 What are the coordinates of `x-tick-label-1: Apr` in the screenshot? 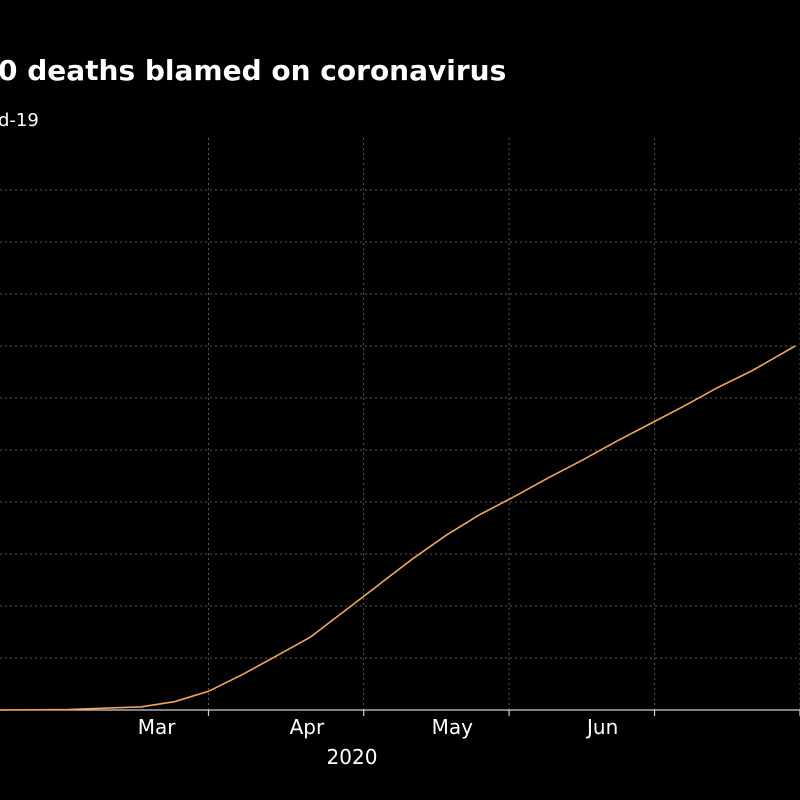 It's located at (307, 727).